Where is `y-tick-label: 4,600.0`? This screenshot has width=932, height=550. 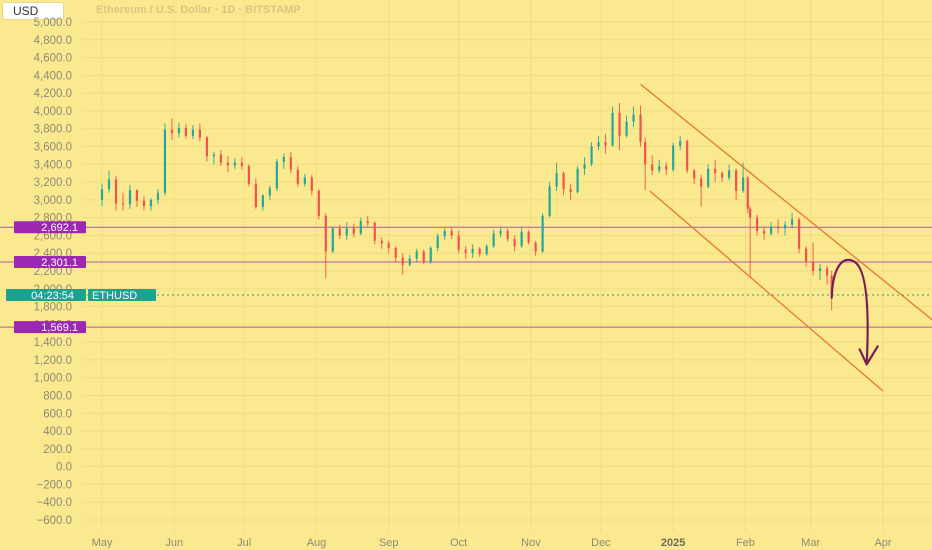
y-tick-label: 4,600.0 is located at coordinates (53, 59).